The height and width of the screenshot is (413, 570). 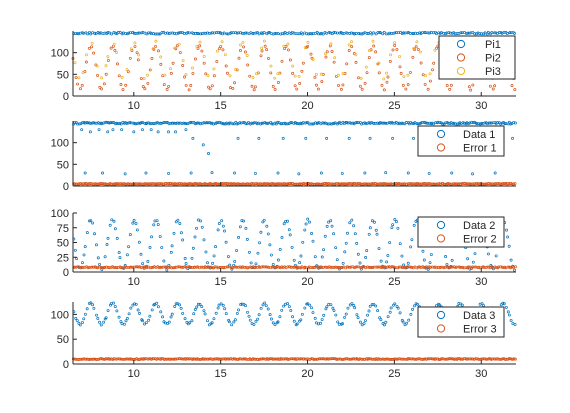 I want to click on x-tick-label: 20, so click(x=307, y=106).